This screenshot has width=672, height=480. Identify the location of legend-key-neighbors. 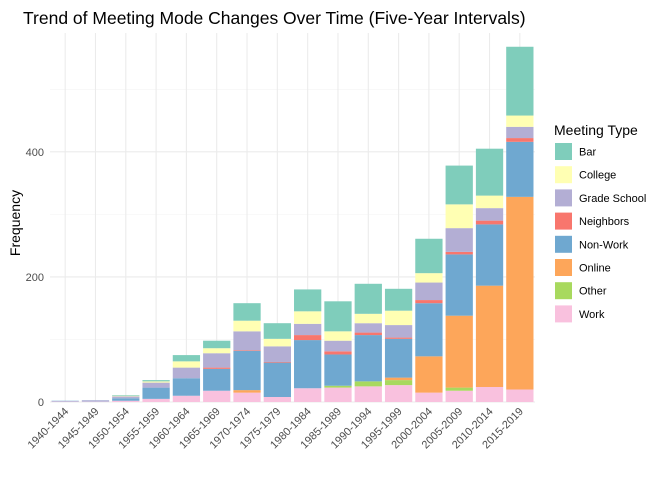
(563, 221).